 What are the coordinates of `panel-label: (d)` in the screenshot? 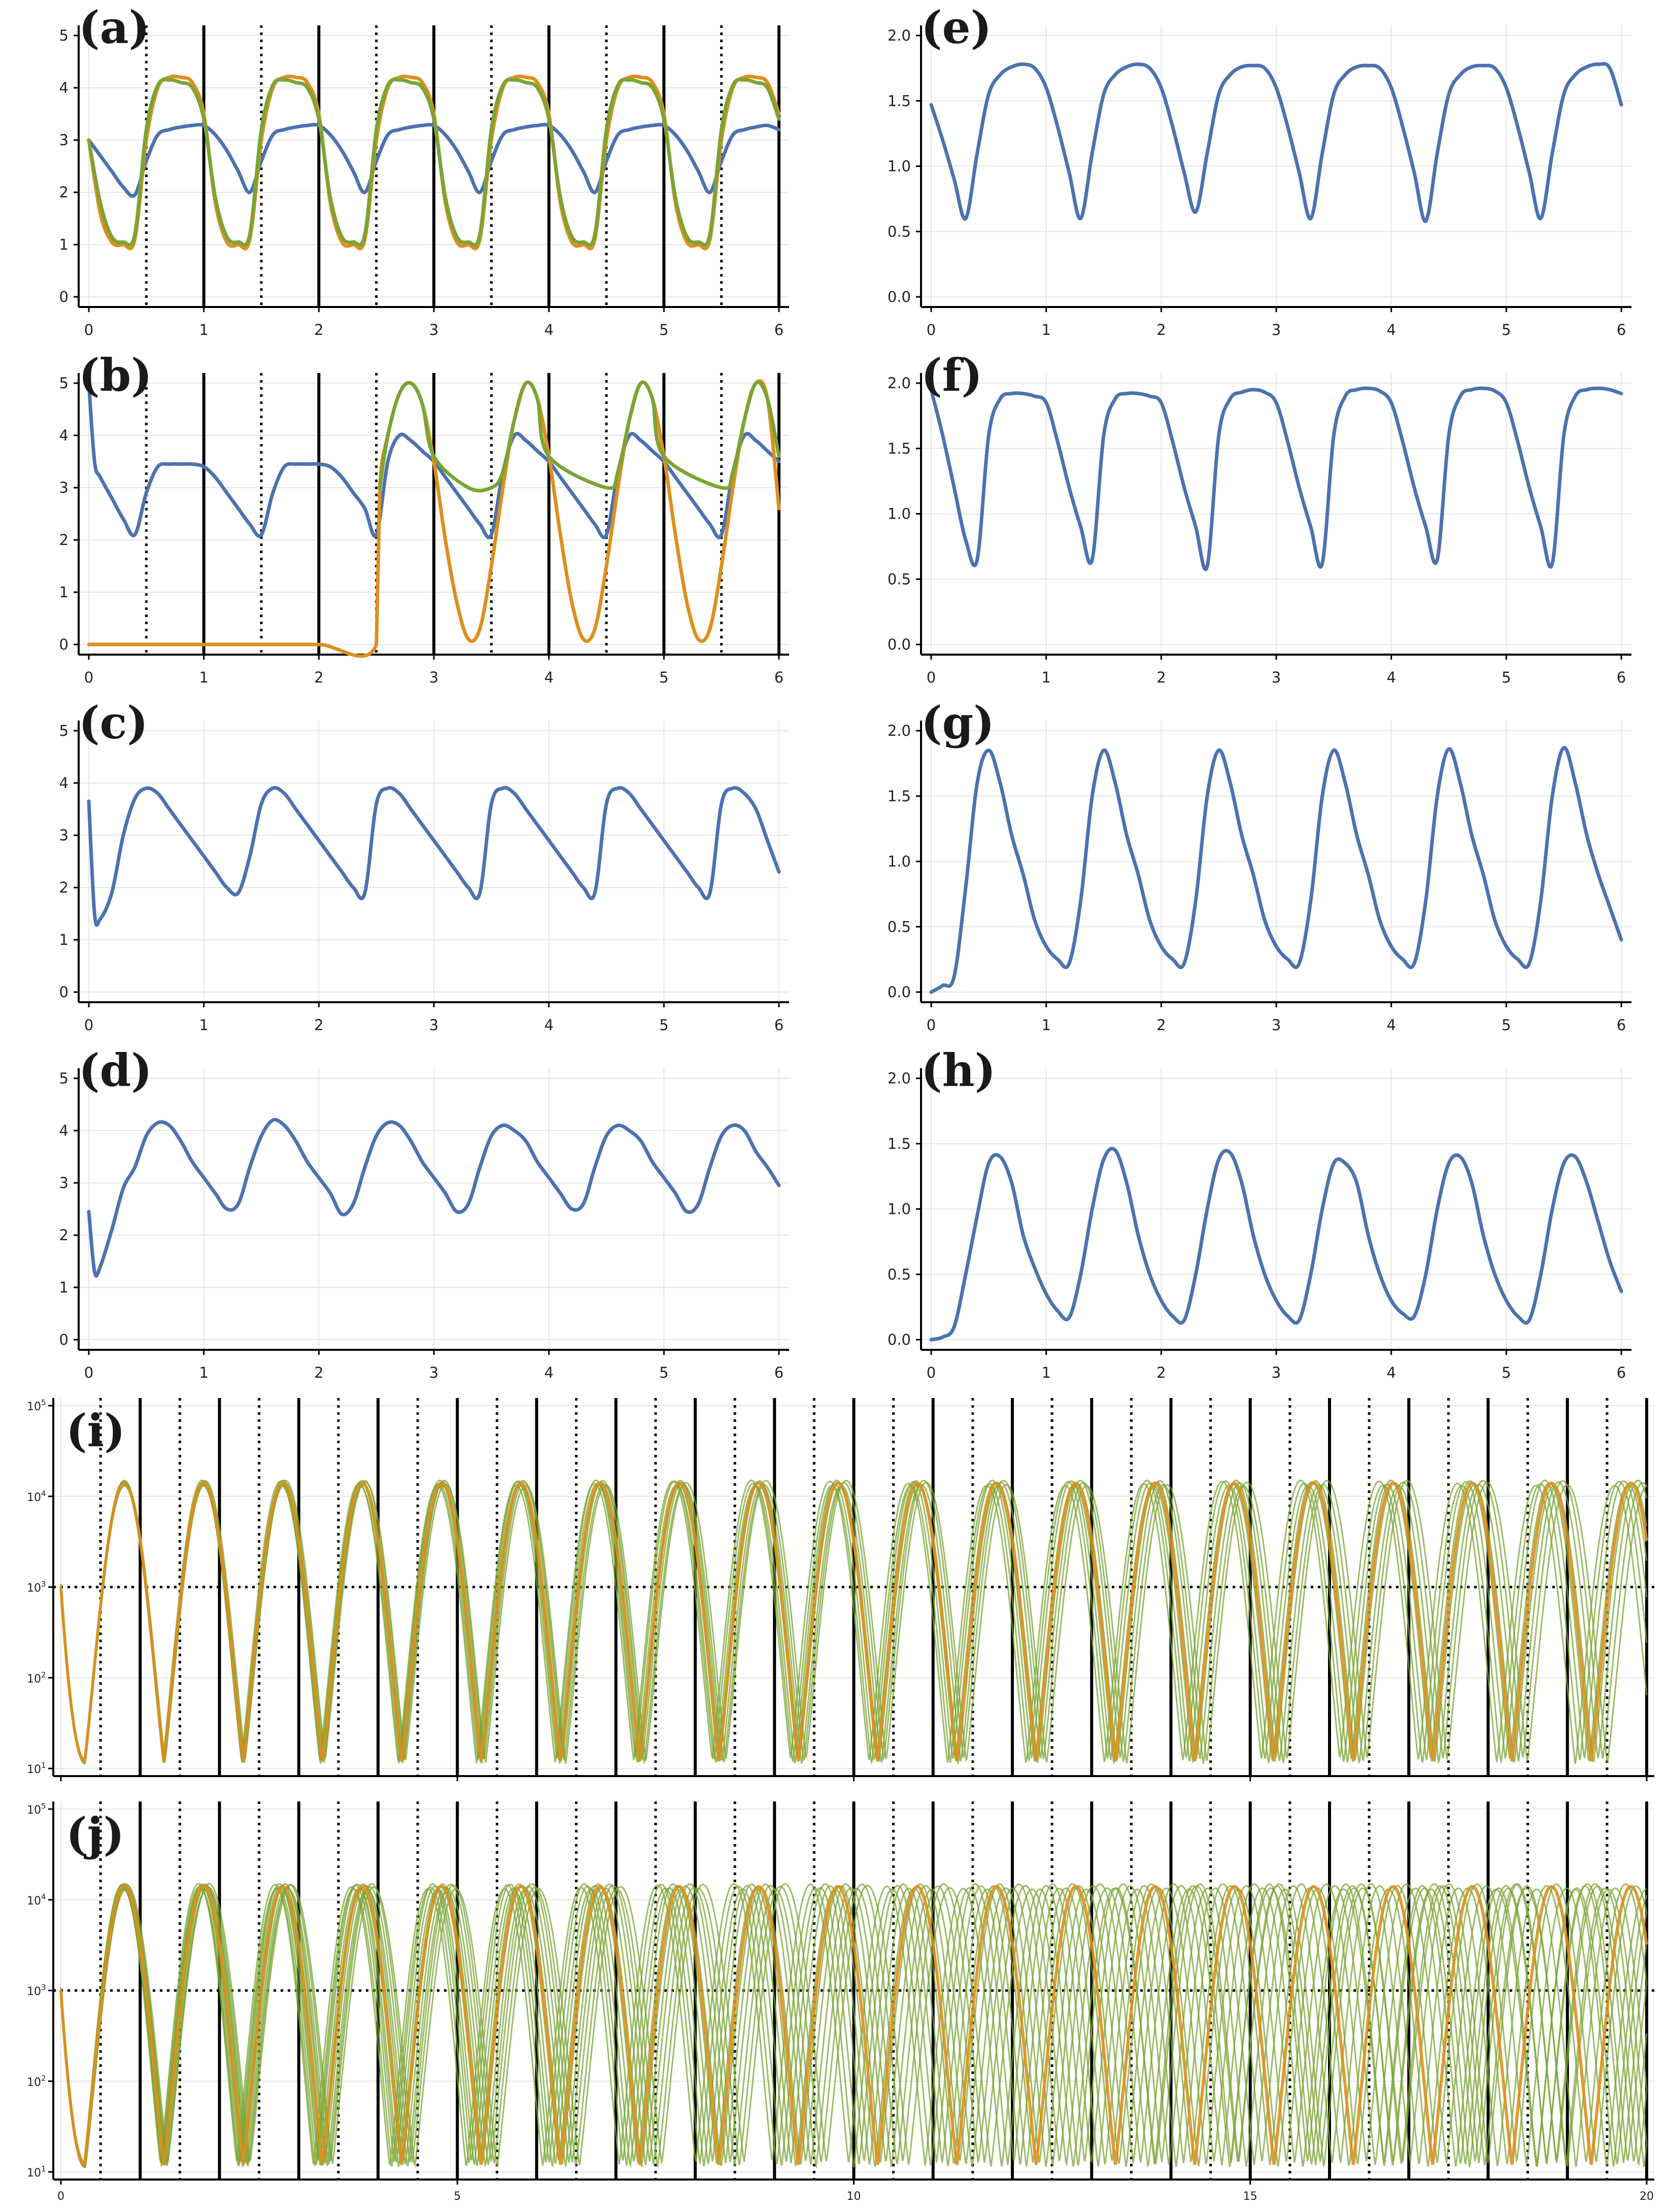 It's located at (115, 1071).